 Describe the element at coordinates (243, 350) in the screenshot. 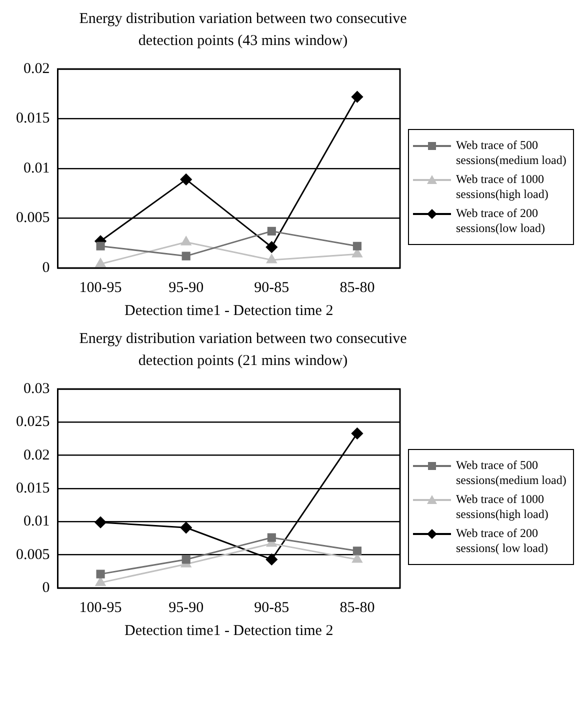

I see `chart-title: Energy distribution variation between two consecutive detection points (21 mins window)` at that location.